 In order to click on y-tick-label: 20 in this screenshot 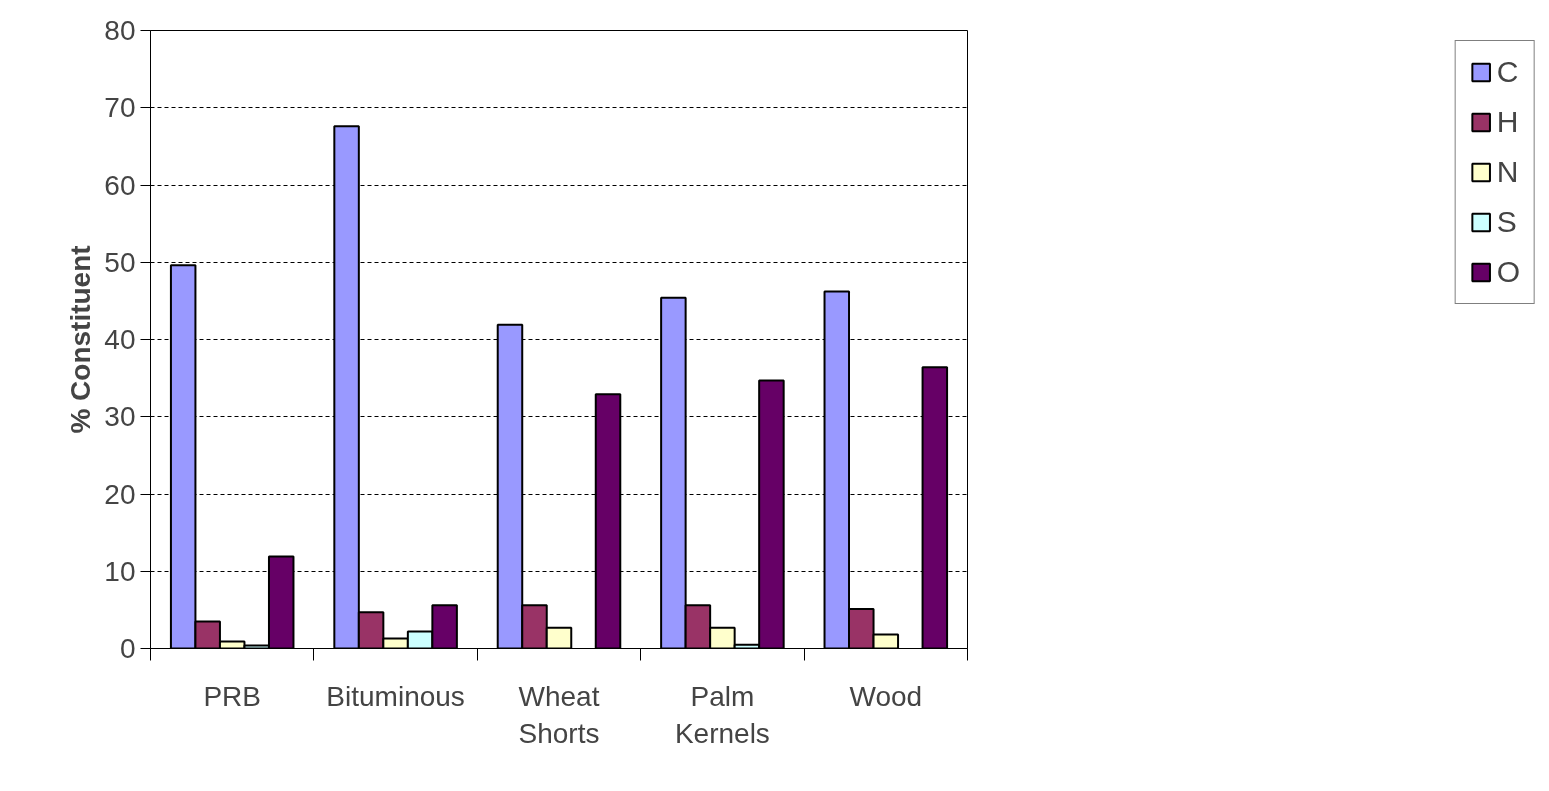, I will do `click(120, 494)`.